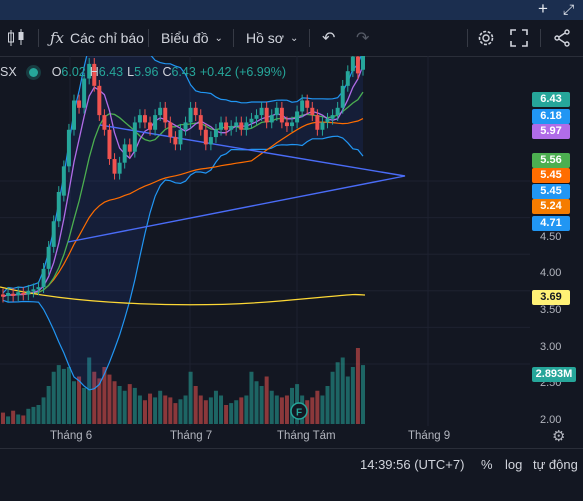 The height and width of the screenshot is (501, 583). What do you see at coordinates (569, 9) in the screenshot?
I see `expand-icon: ⤢` at bounding box center [569, 9].